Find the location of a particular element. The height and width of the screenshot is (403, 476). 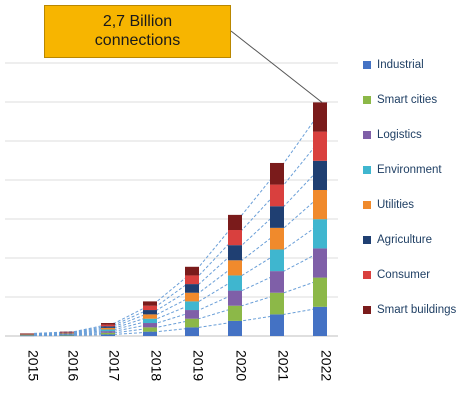

legend-label: Agriculture is located at coordinates (404, 240).